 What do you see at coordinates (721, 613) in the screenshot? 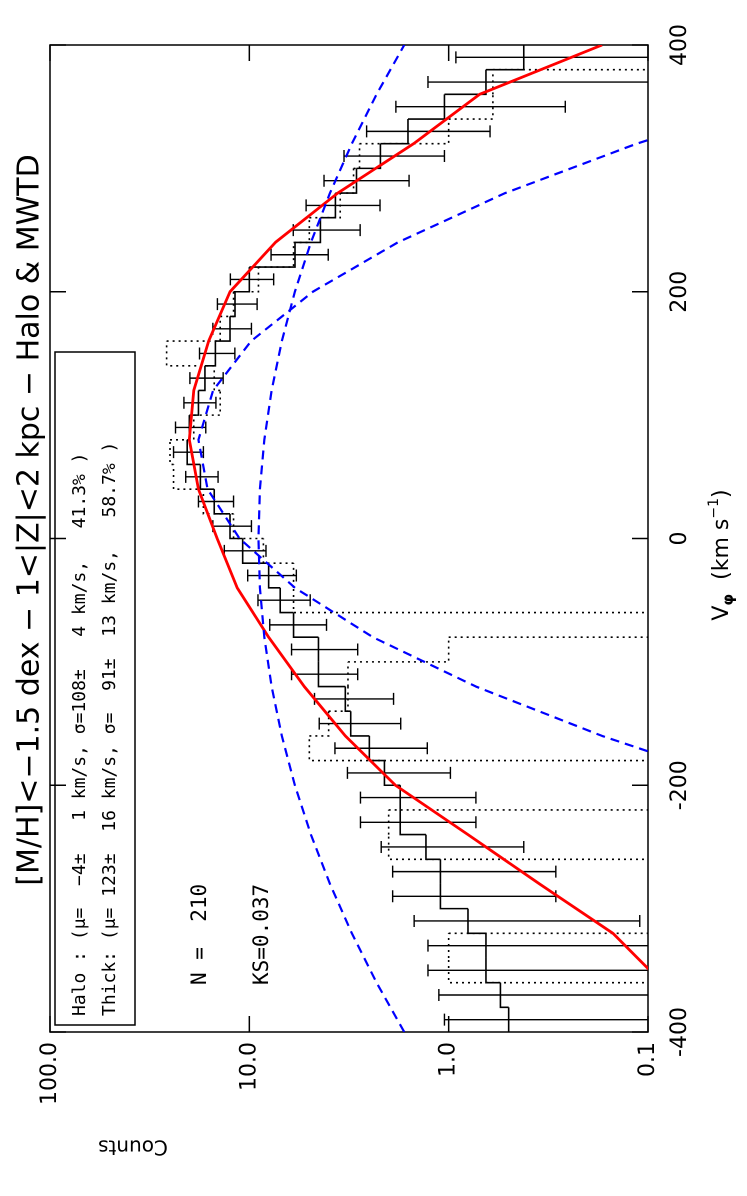
I see `x-label-main: V` at bounding box center [721, 613].